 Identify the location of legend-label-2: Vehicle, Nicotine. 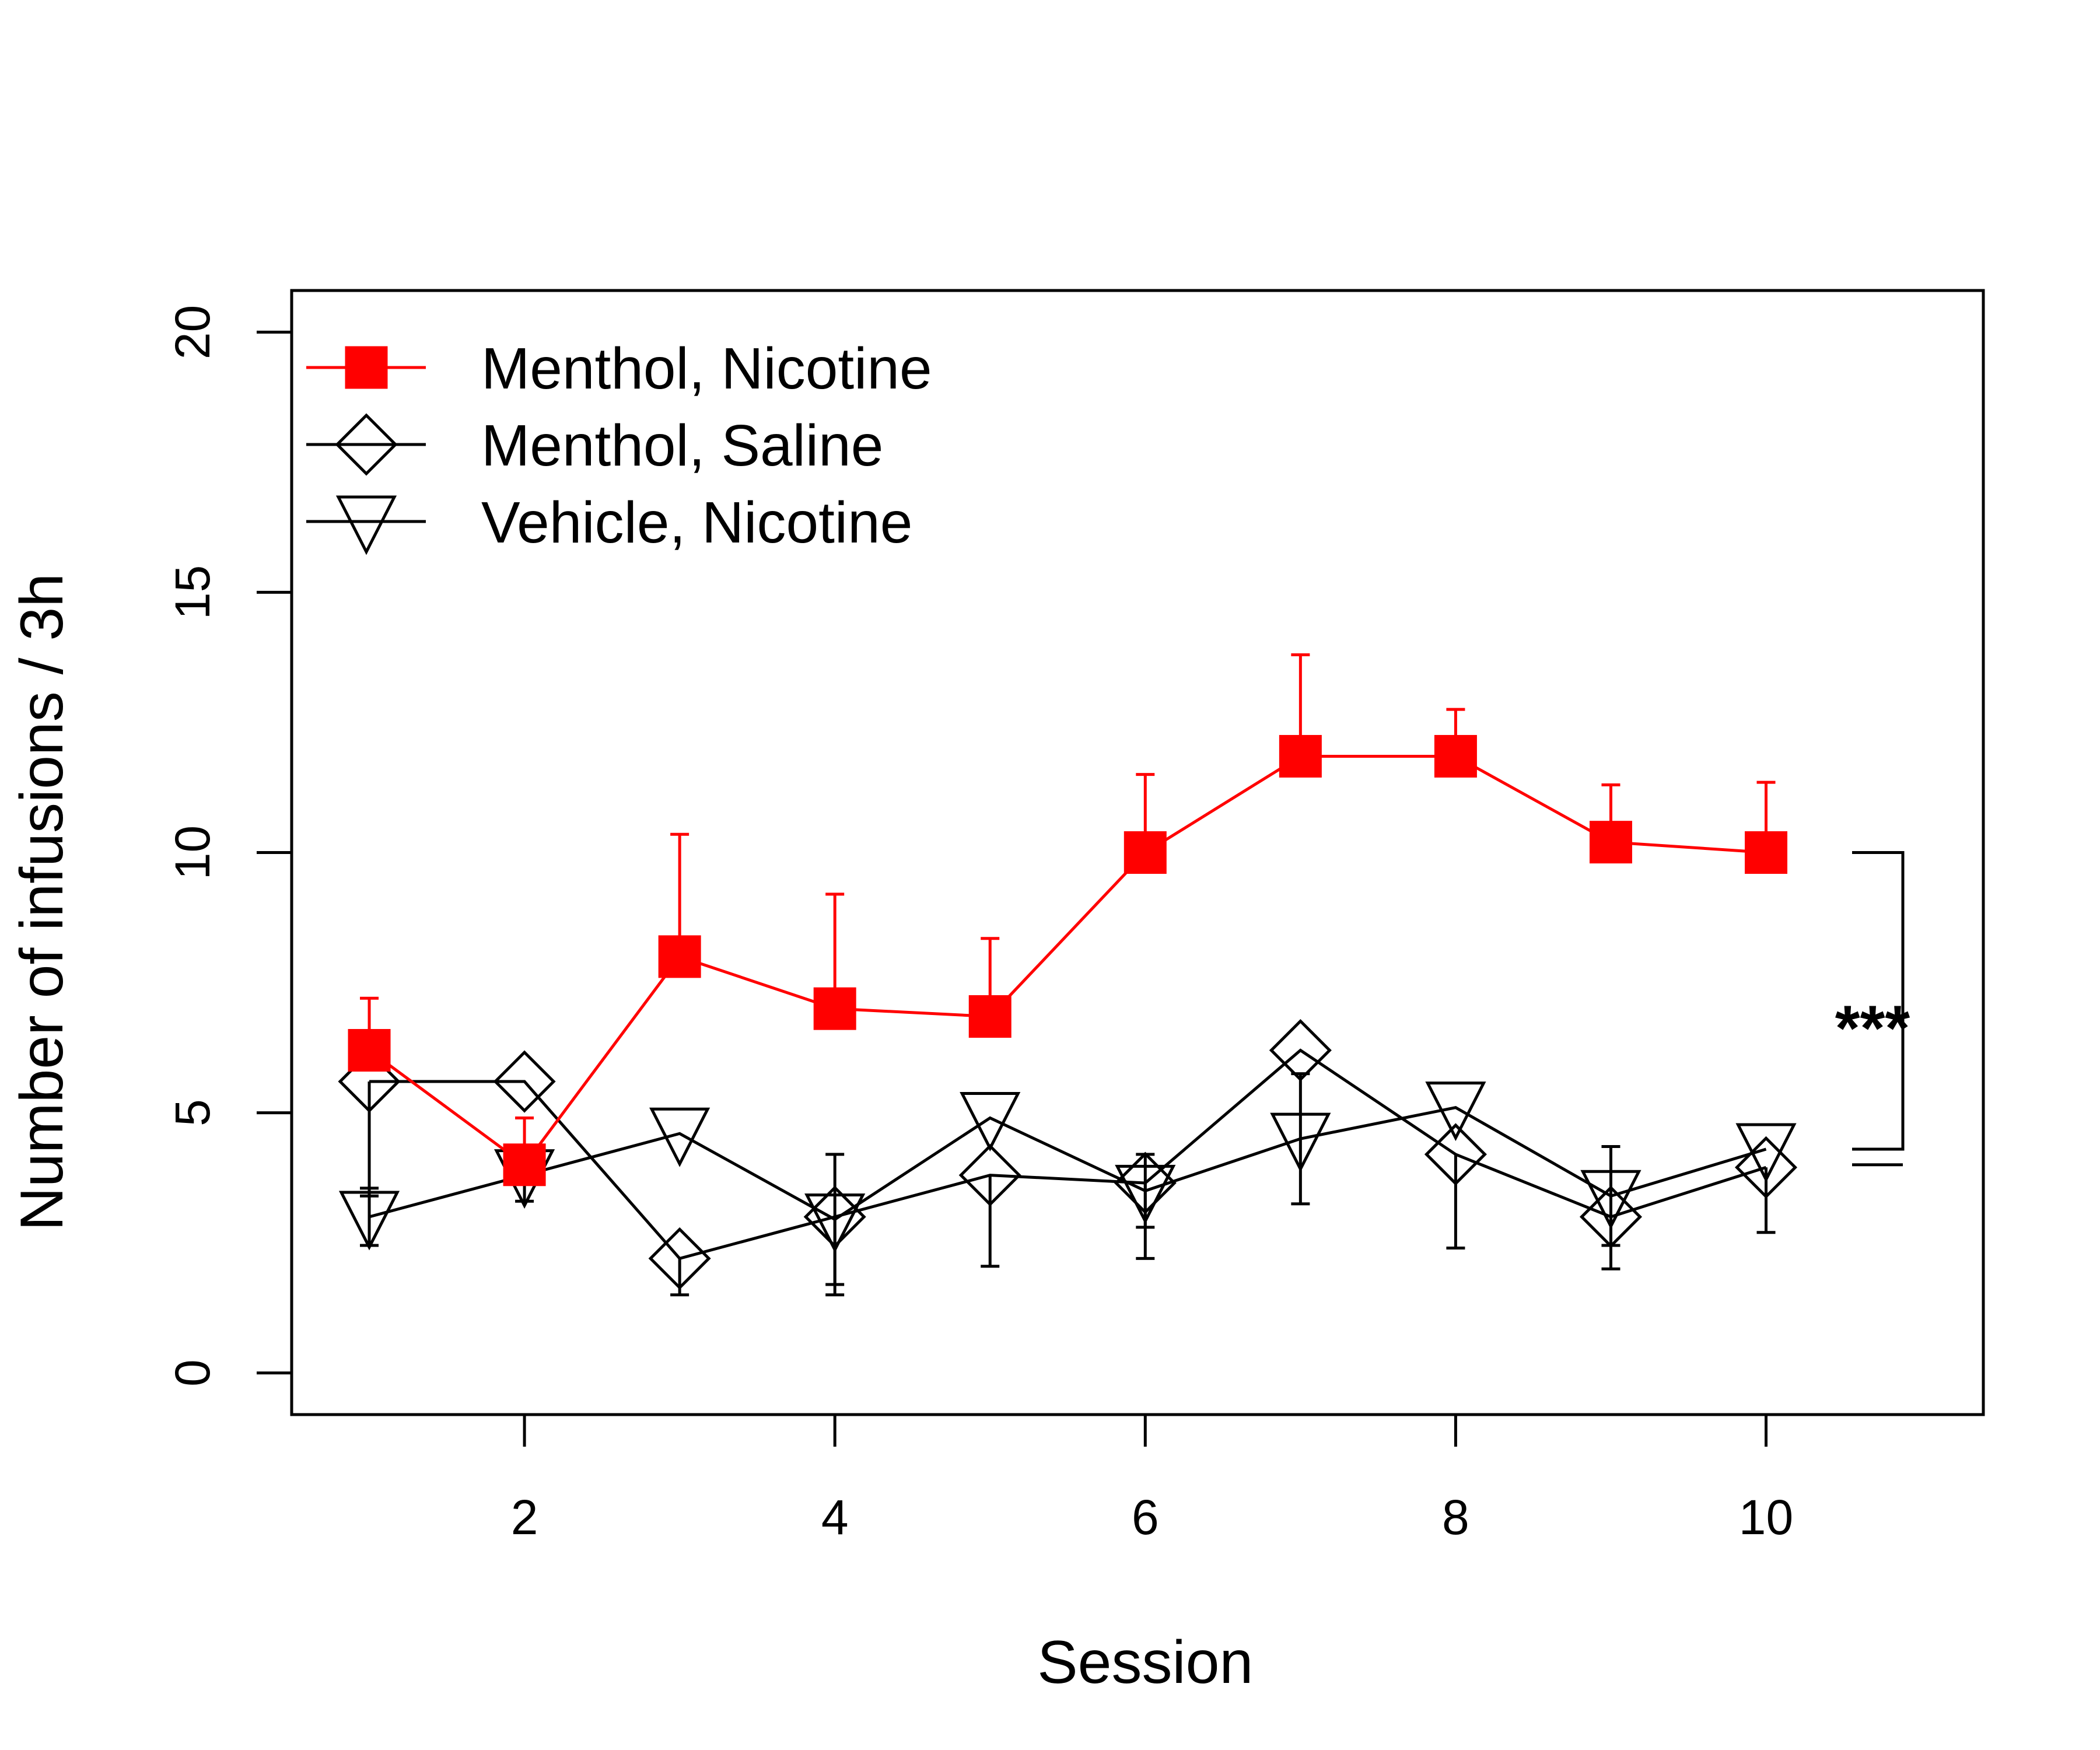
(696, 522).